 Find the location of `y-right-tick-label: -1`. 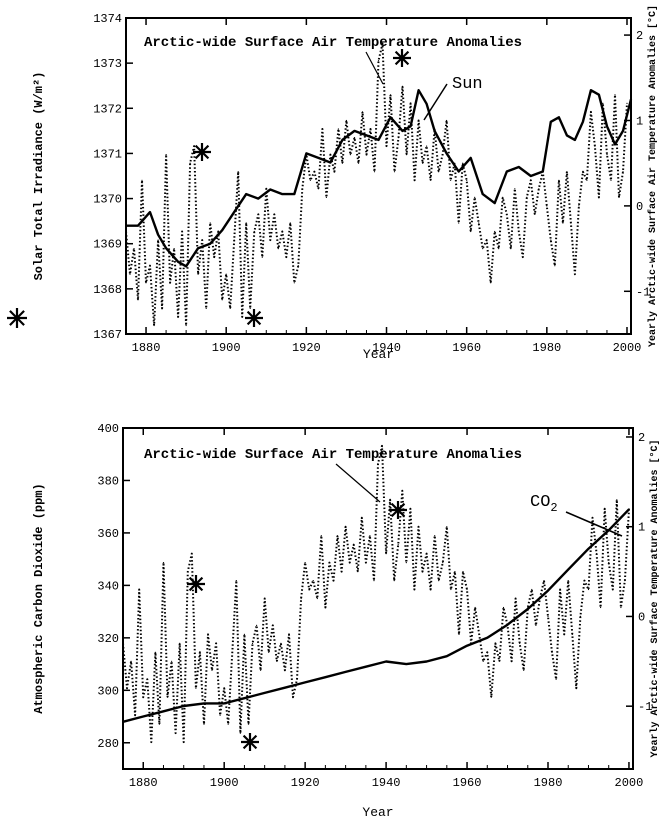

y-right-tick-label: -1 is located at coordinates (643, 292).